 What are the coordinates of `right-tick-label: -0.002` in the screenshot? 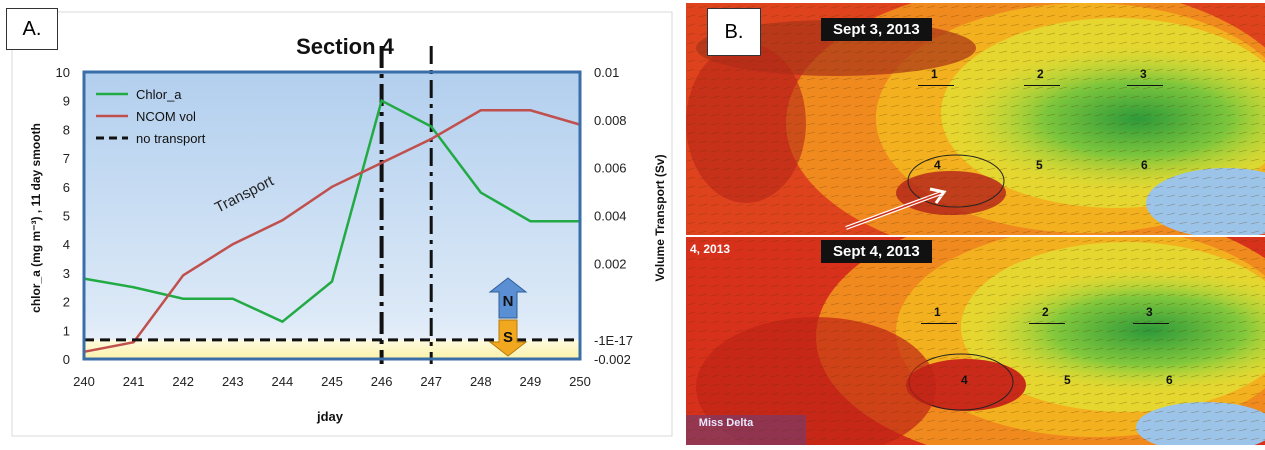 It's located at (612, 359).